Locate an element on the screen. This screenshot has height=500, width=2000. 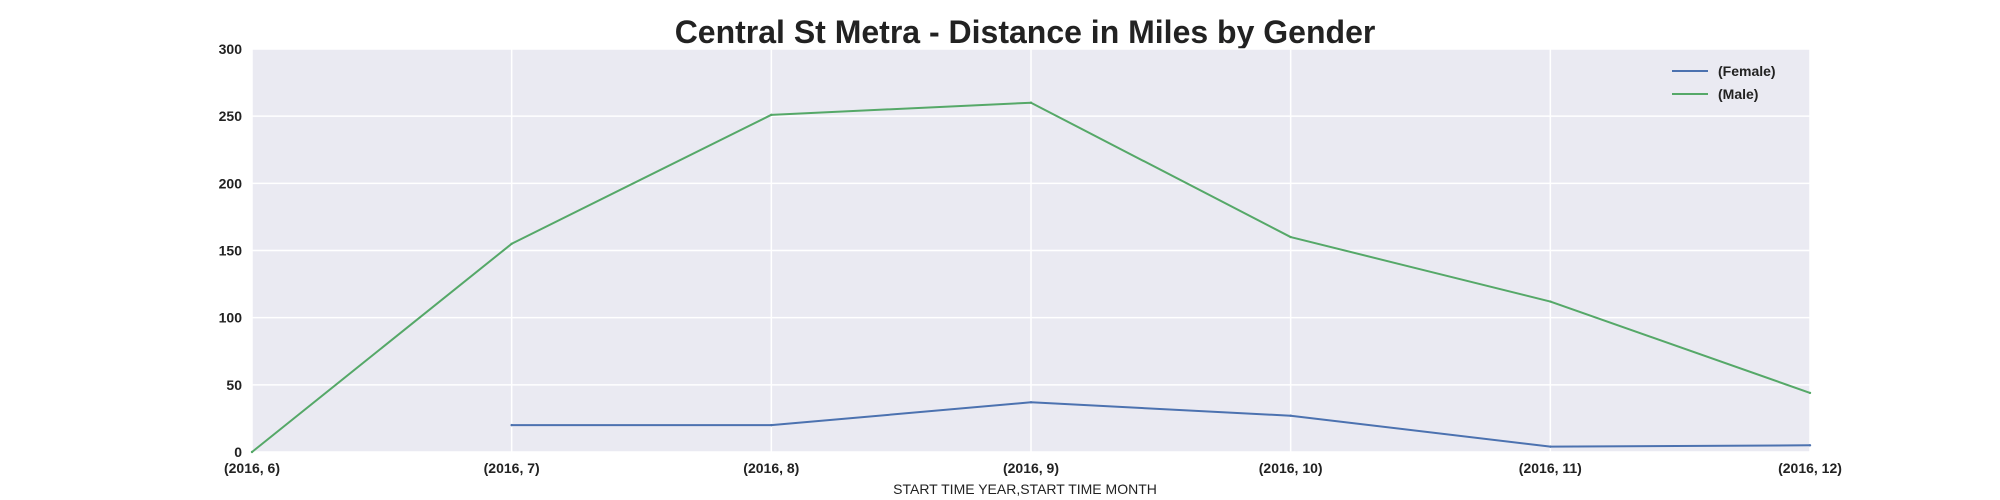
x-axis-label: START TIME YEAR,START TIME MONTH is located at coordinates (1025, 489).